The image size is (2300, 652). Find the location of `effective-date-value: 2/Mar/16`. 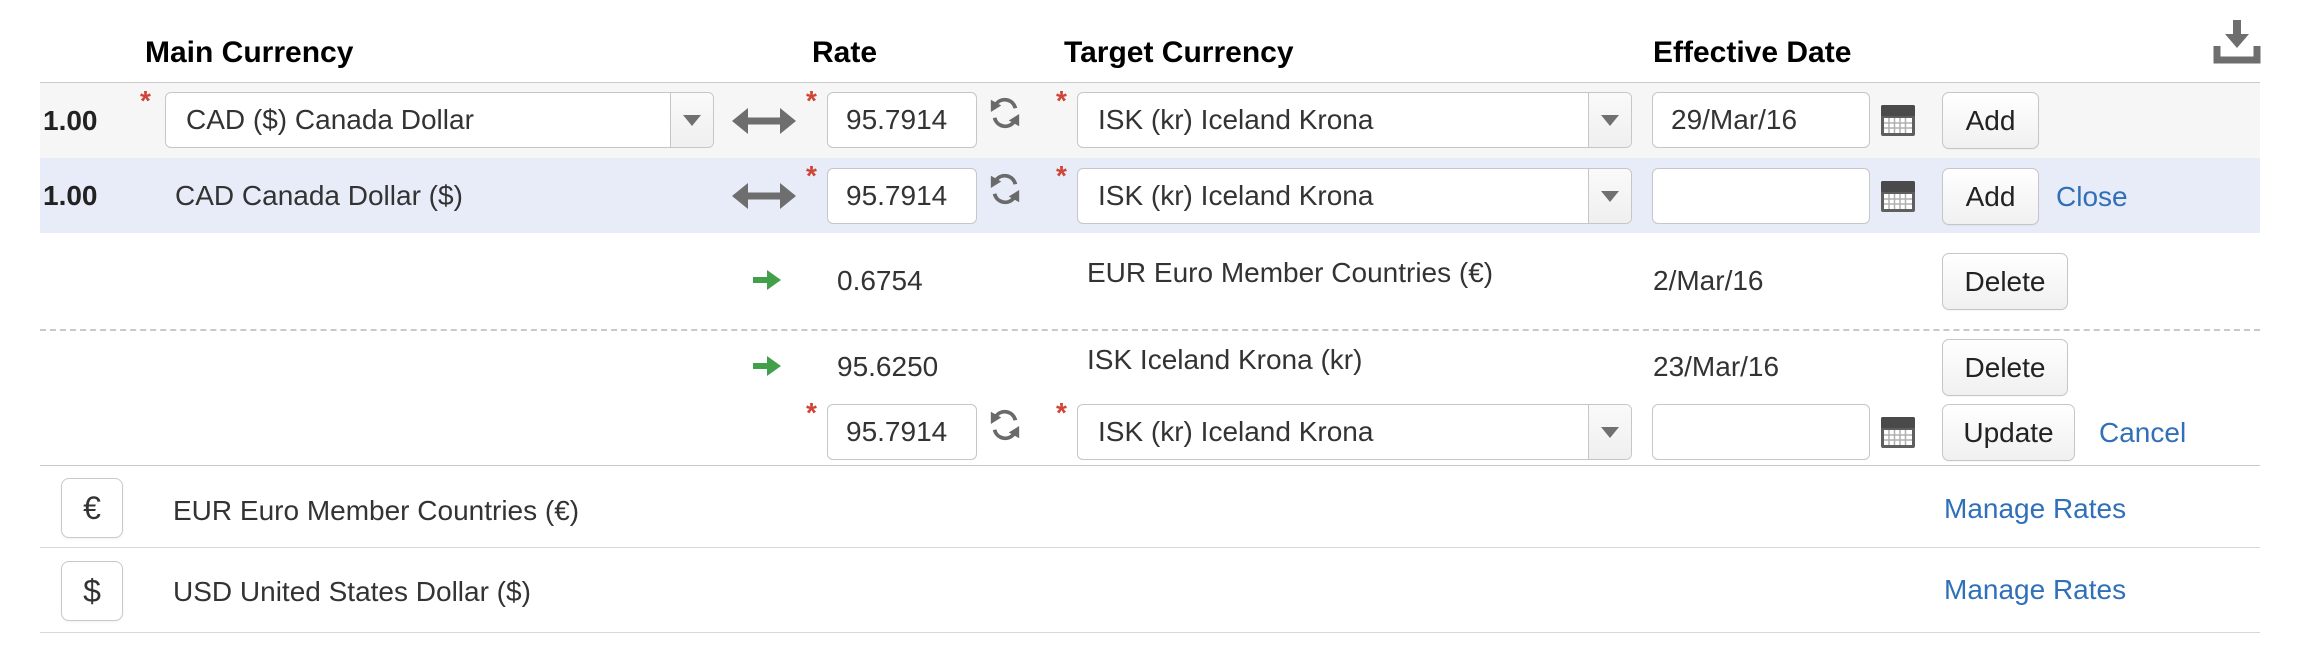

effective-date-value: 2/Mar/16 is located at coordinates (1708, 280).